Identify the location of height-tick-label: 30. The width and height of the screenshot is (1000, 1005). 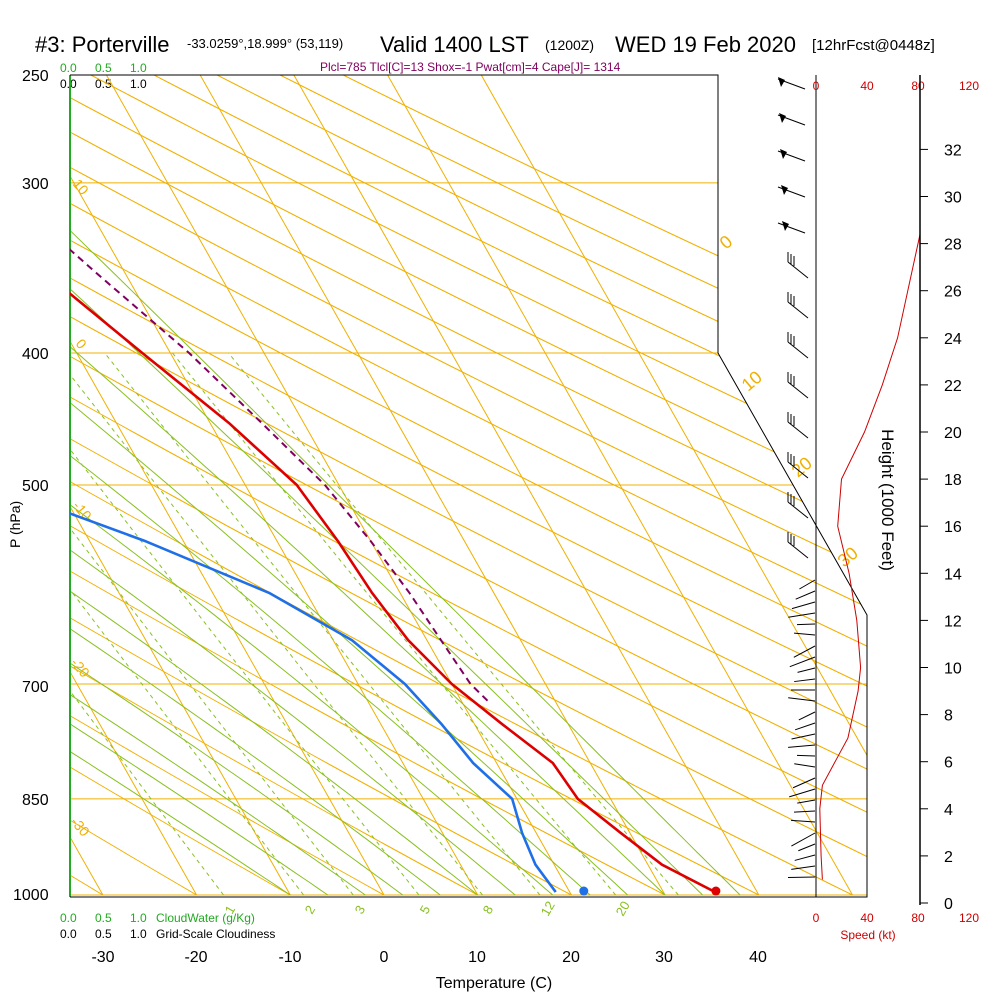
(953, 198).